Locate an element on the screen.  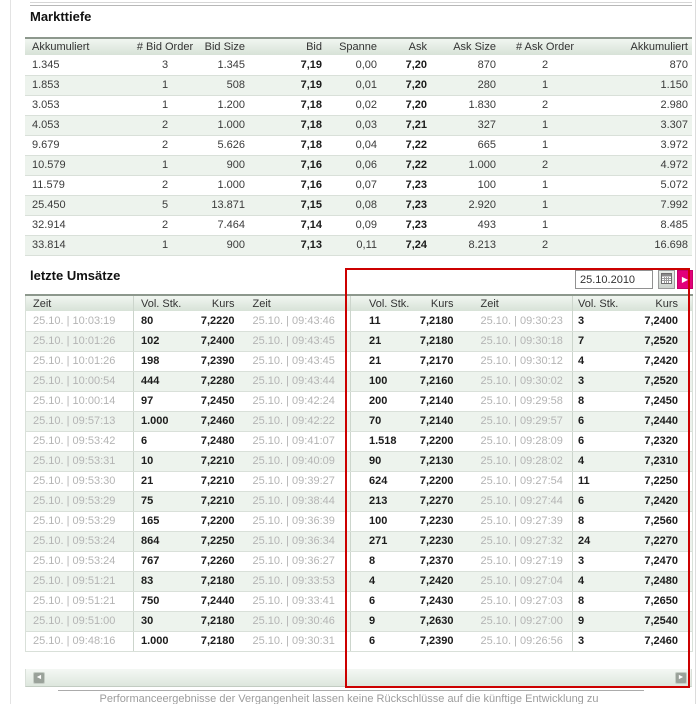
calendar-icon is located at coordinates (666, 279).